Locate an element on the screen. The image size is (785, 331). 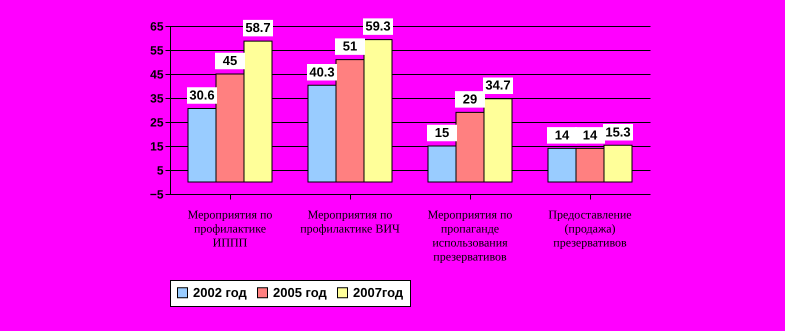
y-tick-label: 45 is located at coordinates (157, 75).